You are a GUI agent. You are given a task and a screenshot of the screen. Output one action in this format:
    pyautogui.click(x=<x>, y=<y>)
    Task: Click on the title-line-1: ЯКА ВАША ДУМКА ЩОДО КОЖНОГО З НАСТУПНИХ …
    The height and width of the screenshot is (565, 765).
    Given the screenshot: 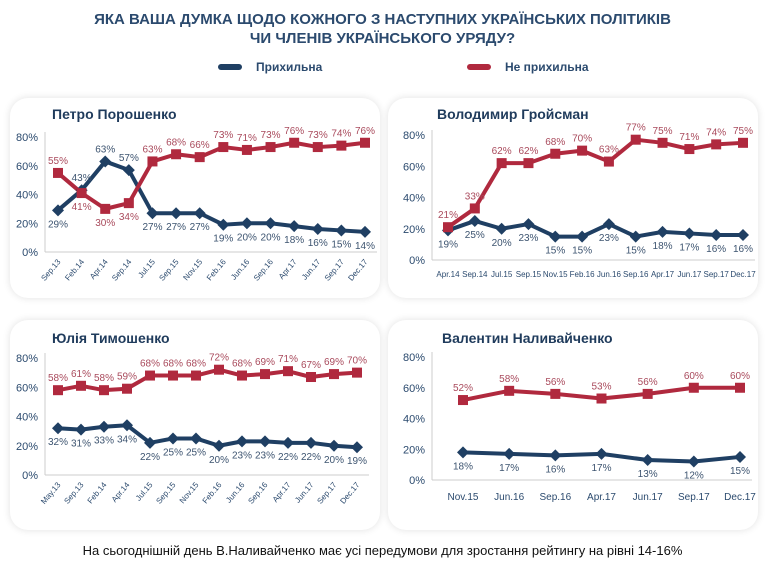 What is the action you would take?
    pyautogui.click(x=382, y=19)
    